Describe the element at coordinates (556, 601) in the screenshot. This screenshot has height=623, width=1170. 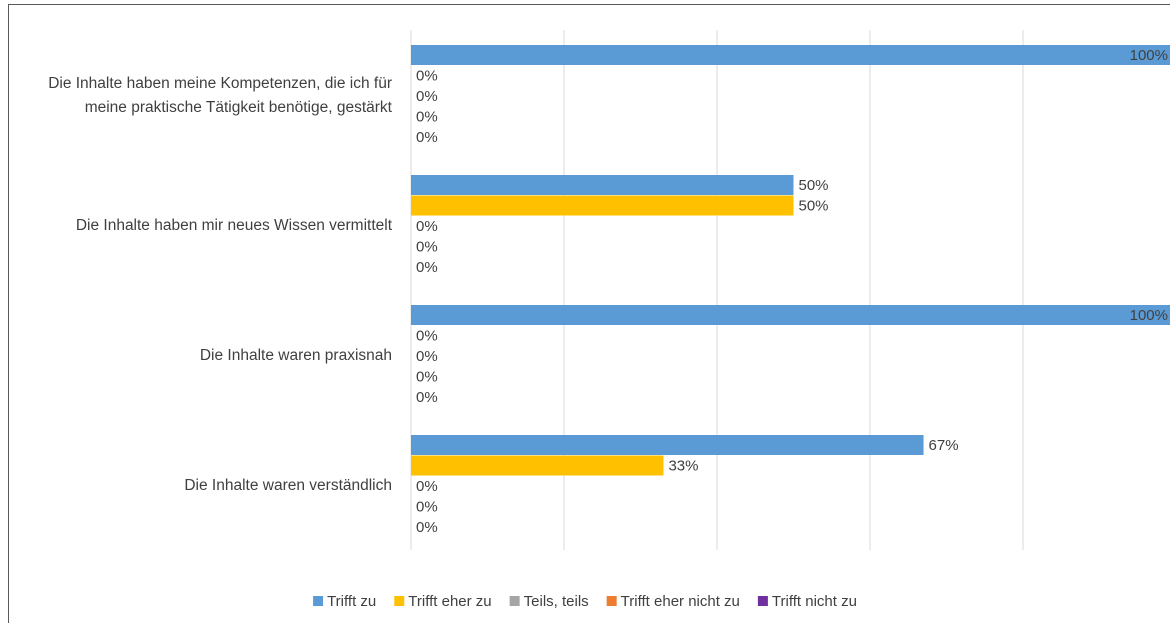
I see `legend-label: Teils, teils` at that location.